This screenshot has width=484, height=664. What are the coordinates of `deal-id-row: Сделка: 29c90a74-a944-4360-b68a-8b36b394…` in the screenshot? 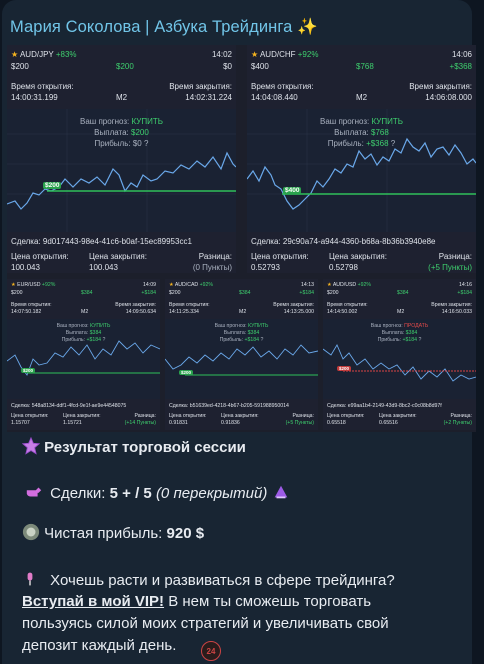 It's located at (343, 241).